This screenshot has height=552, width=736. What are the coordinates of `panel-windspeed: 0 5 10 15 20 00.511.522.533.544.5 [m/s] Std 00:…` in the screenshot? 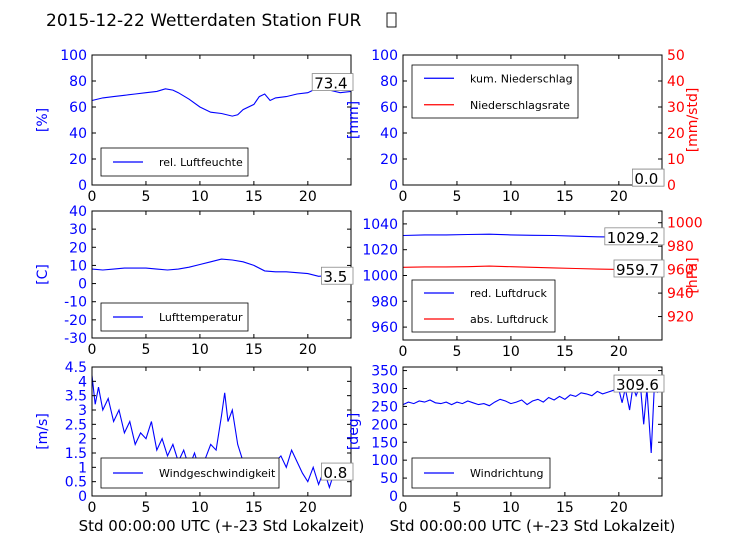 It's located at (199, 447).